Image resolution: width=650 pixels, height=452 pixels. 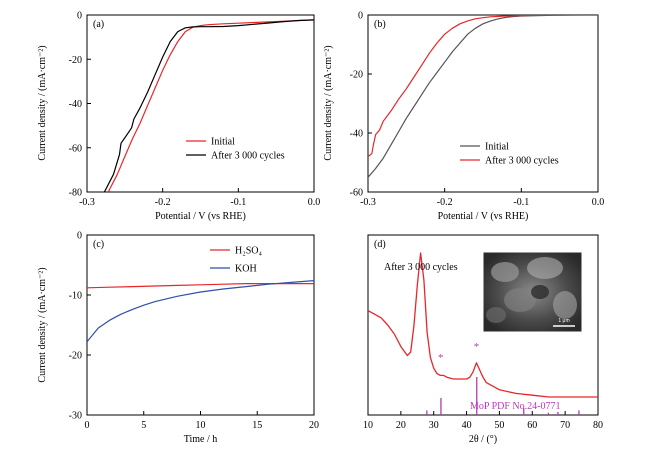 What do you see at coordinates (236, 260) in the screenshot?
I see `legend-c: H₂SO₄ KOH` at bounding box center [236, 260].